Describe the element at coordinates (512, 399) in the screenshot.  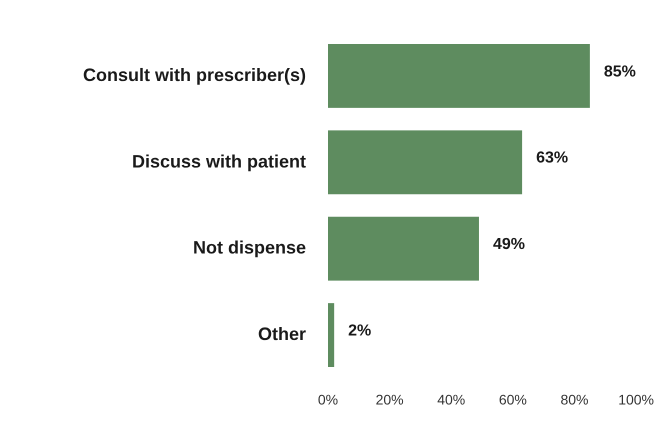
I see `x-tick-label: 60%` at that location.